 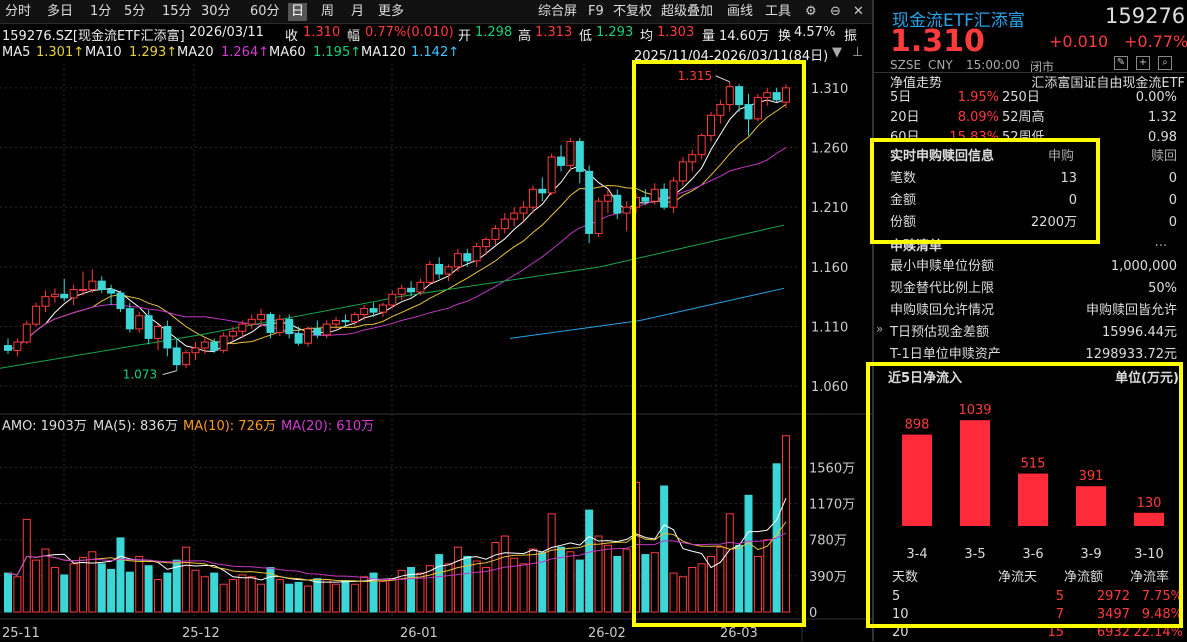 I want to click on toolbar-8: 周, so click(x=328, y=11).